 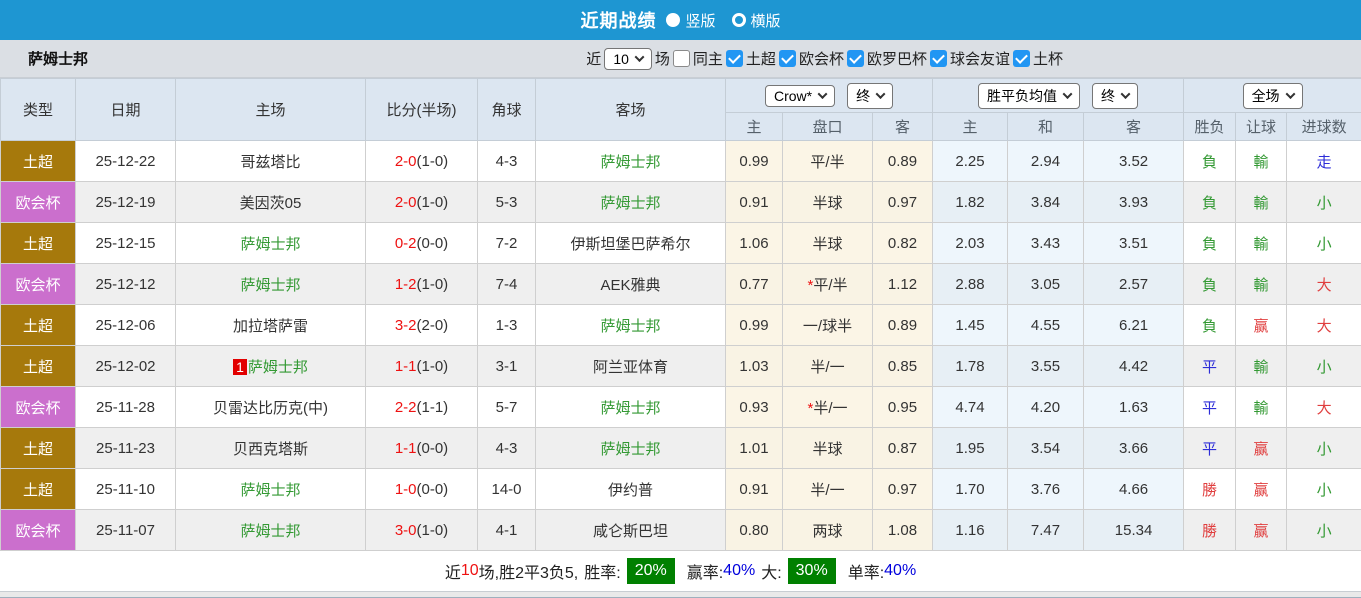 I want to click on odds-home: 0.77, so click(x=754, y=284).